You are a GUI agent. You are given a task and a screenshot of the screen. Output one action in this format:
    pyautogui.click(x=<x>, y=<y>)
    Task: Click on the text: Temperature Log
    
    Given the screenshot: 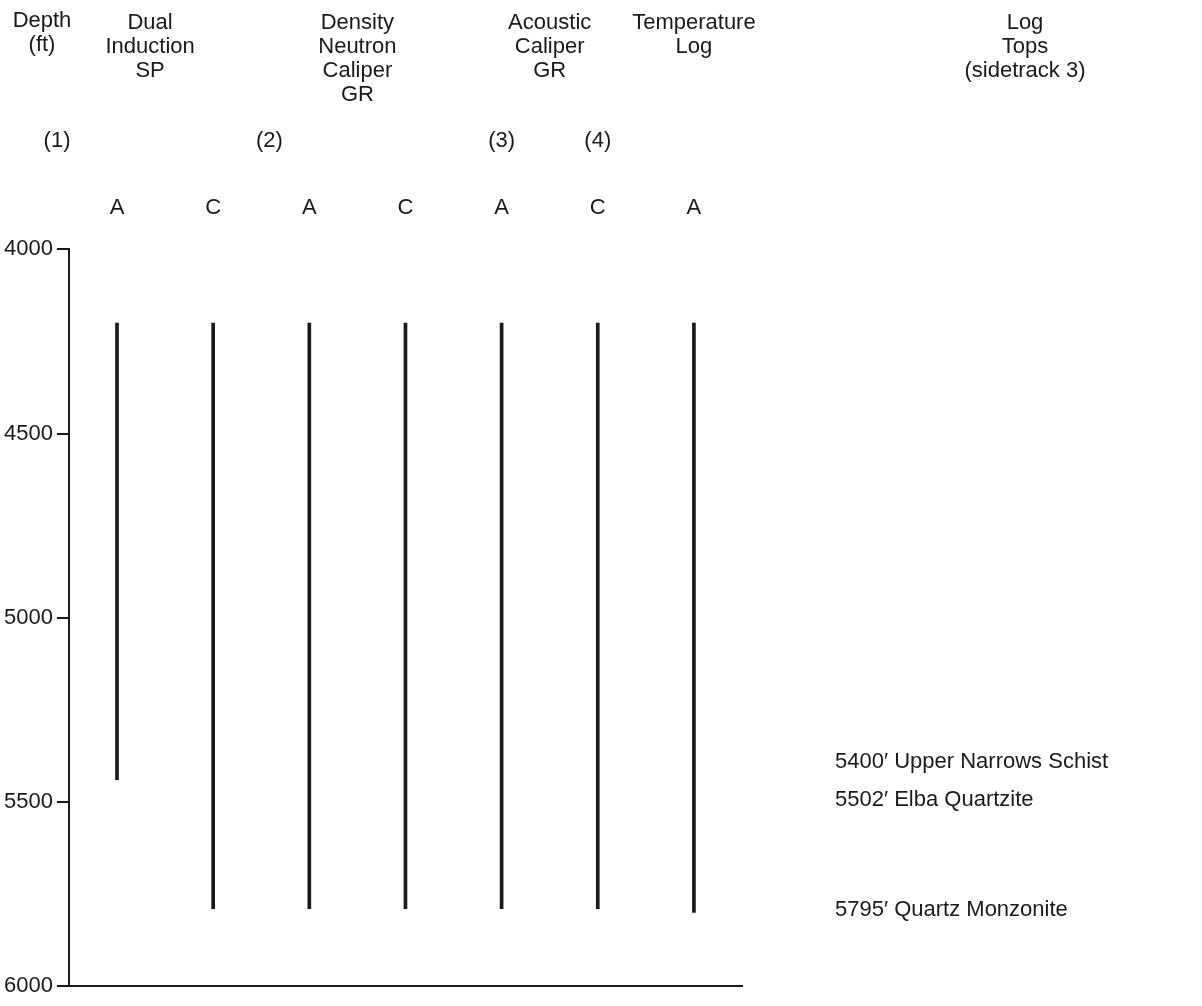 What is the action you would take?
    pyautogui.click(x=694, y=34)
    